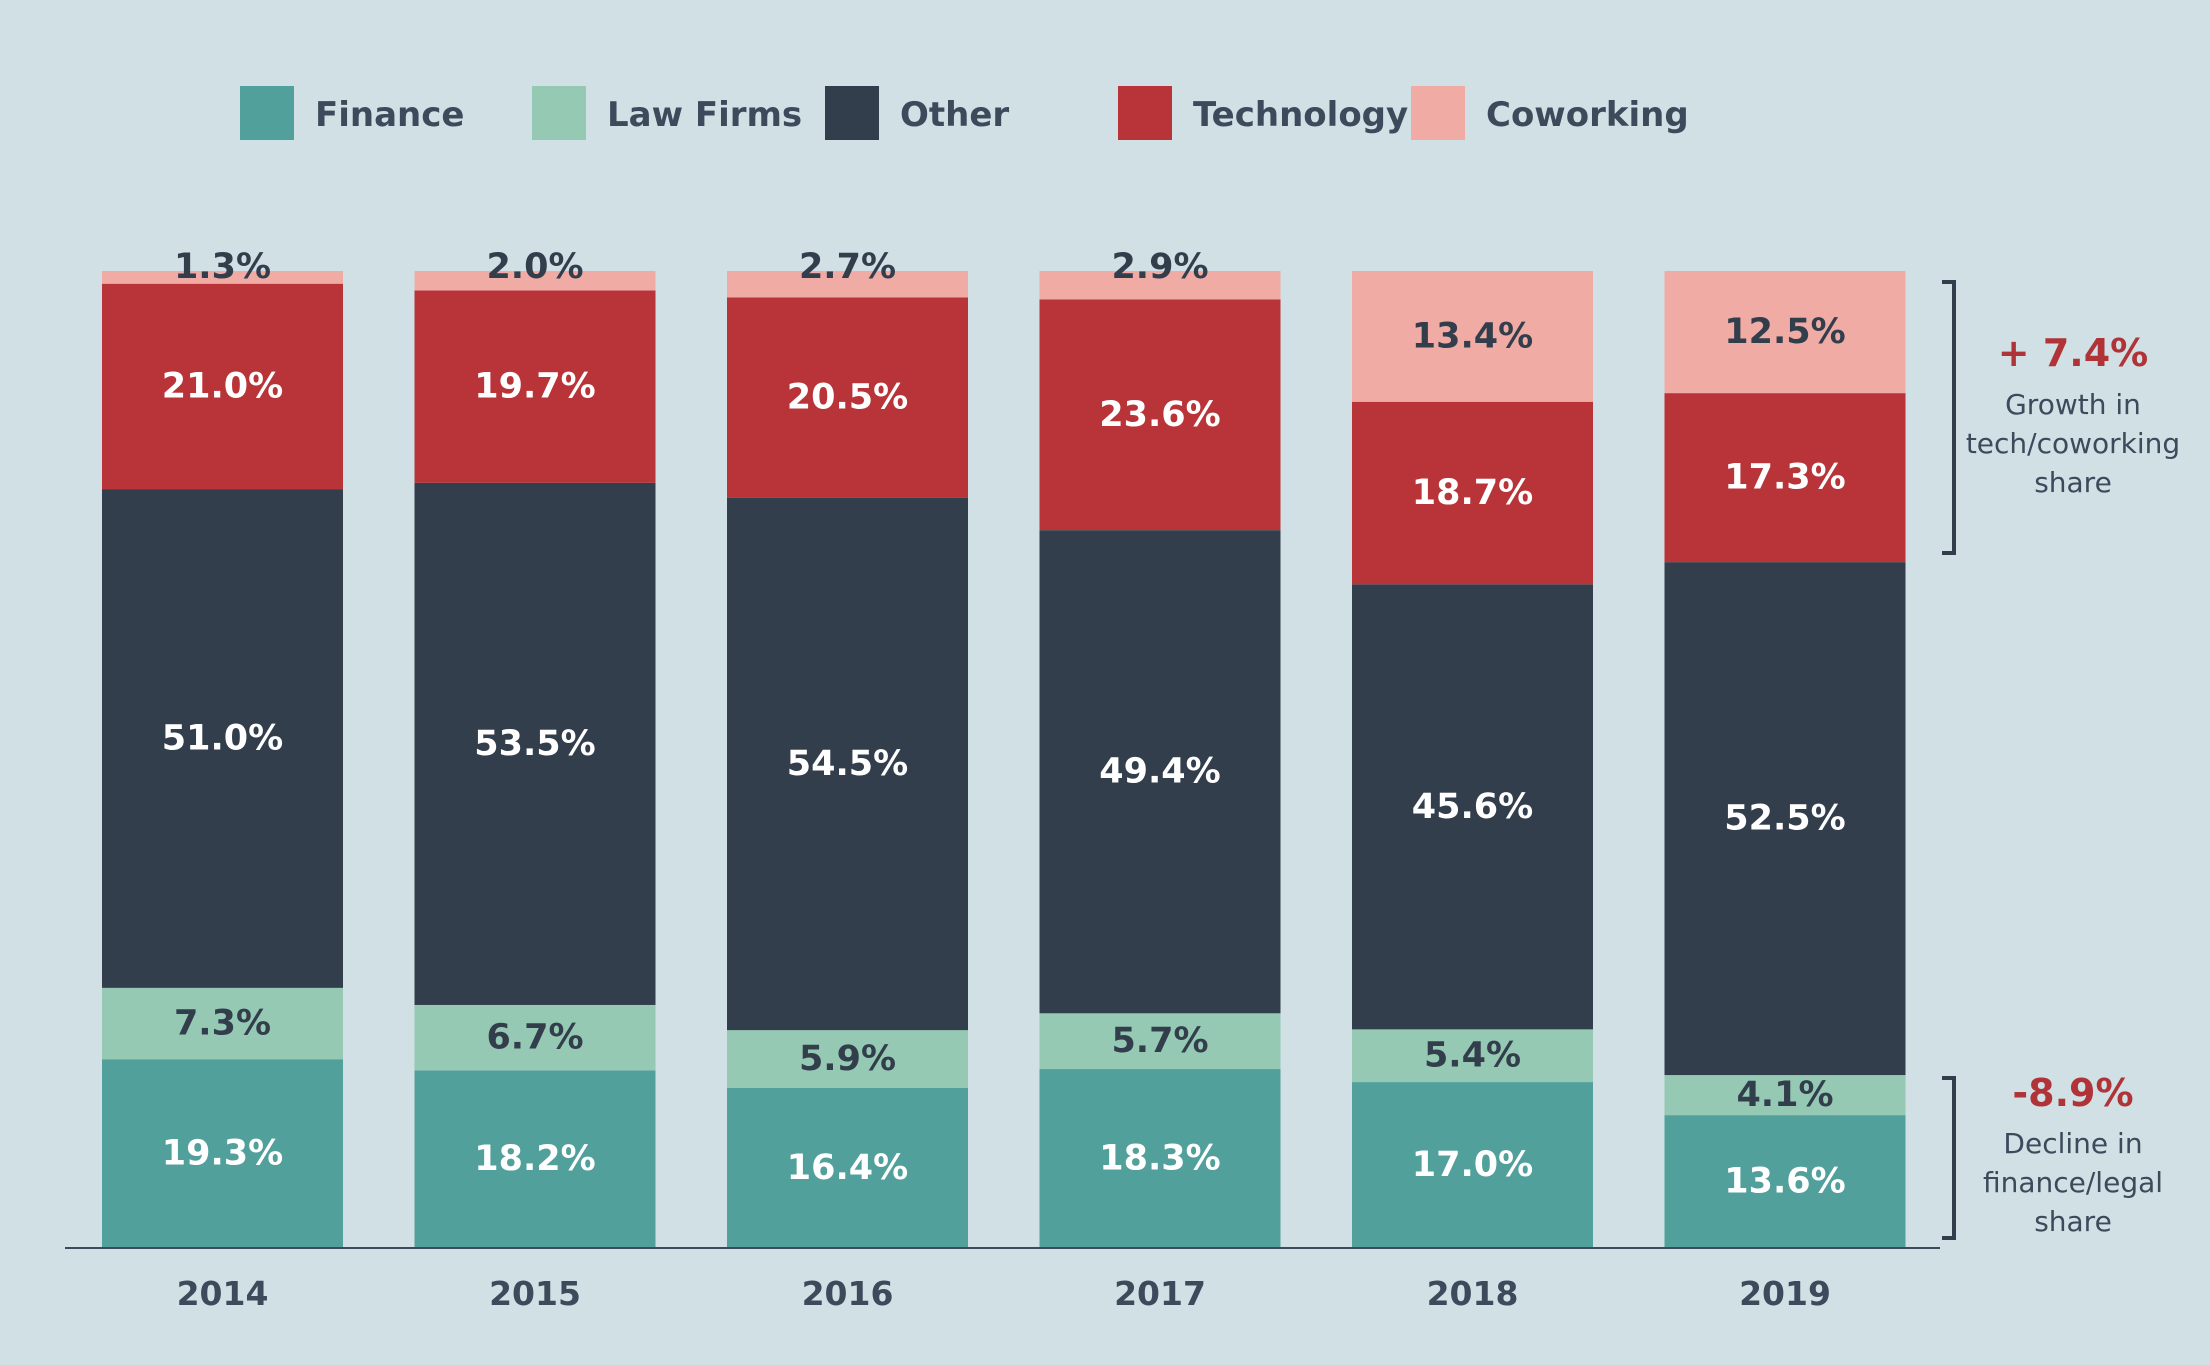 The width and height of the screenshot is (2210, 1365). What do you see at coordinates (1145, 113) in the screenshot?
I see `legend-swatch-technology` at bounding box center [1145, 113].